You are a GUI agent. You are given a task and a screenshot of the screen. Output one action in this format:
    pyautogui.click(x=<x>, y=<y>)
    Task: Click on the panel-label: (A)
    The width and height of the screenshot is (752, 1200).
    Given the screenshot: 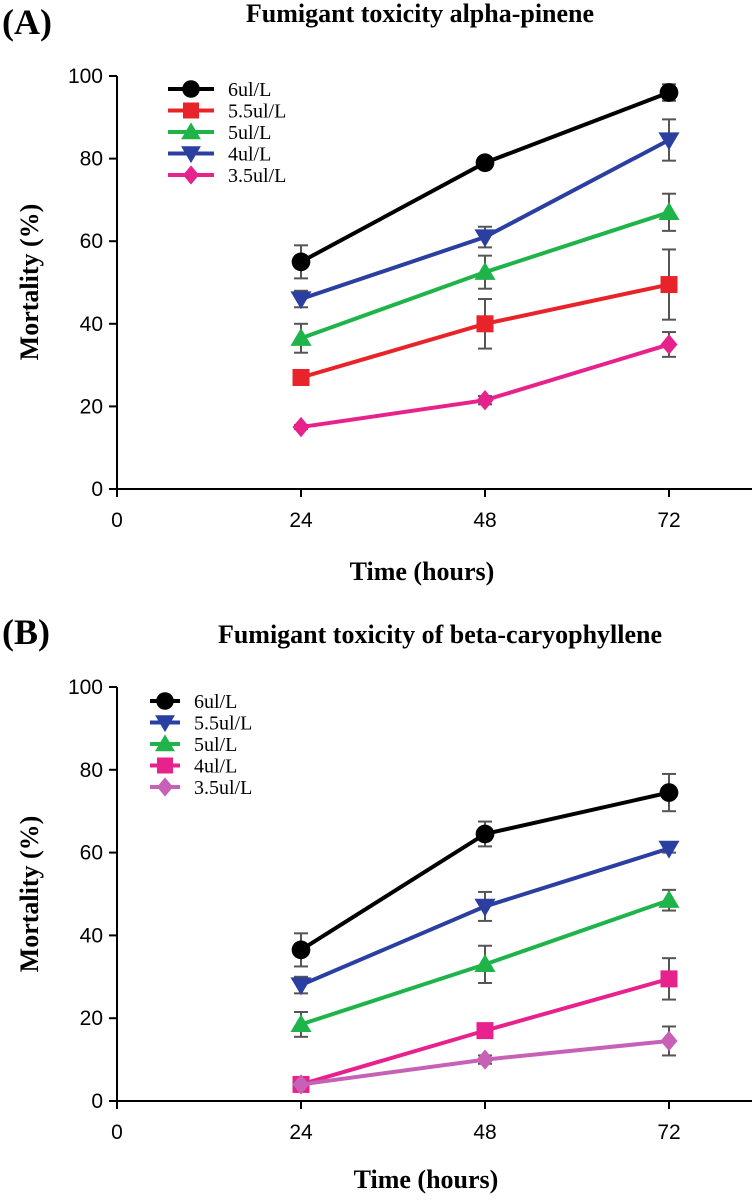 What is the action you would take?
    pyautogui.click(x=27, y=22)
    